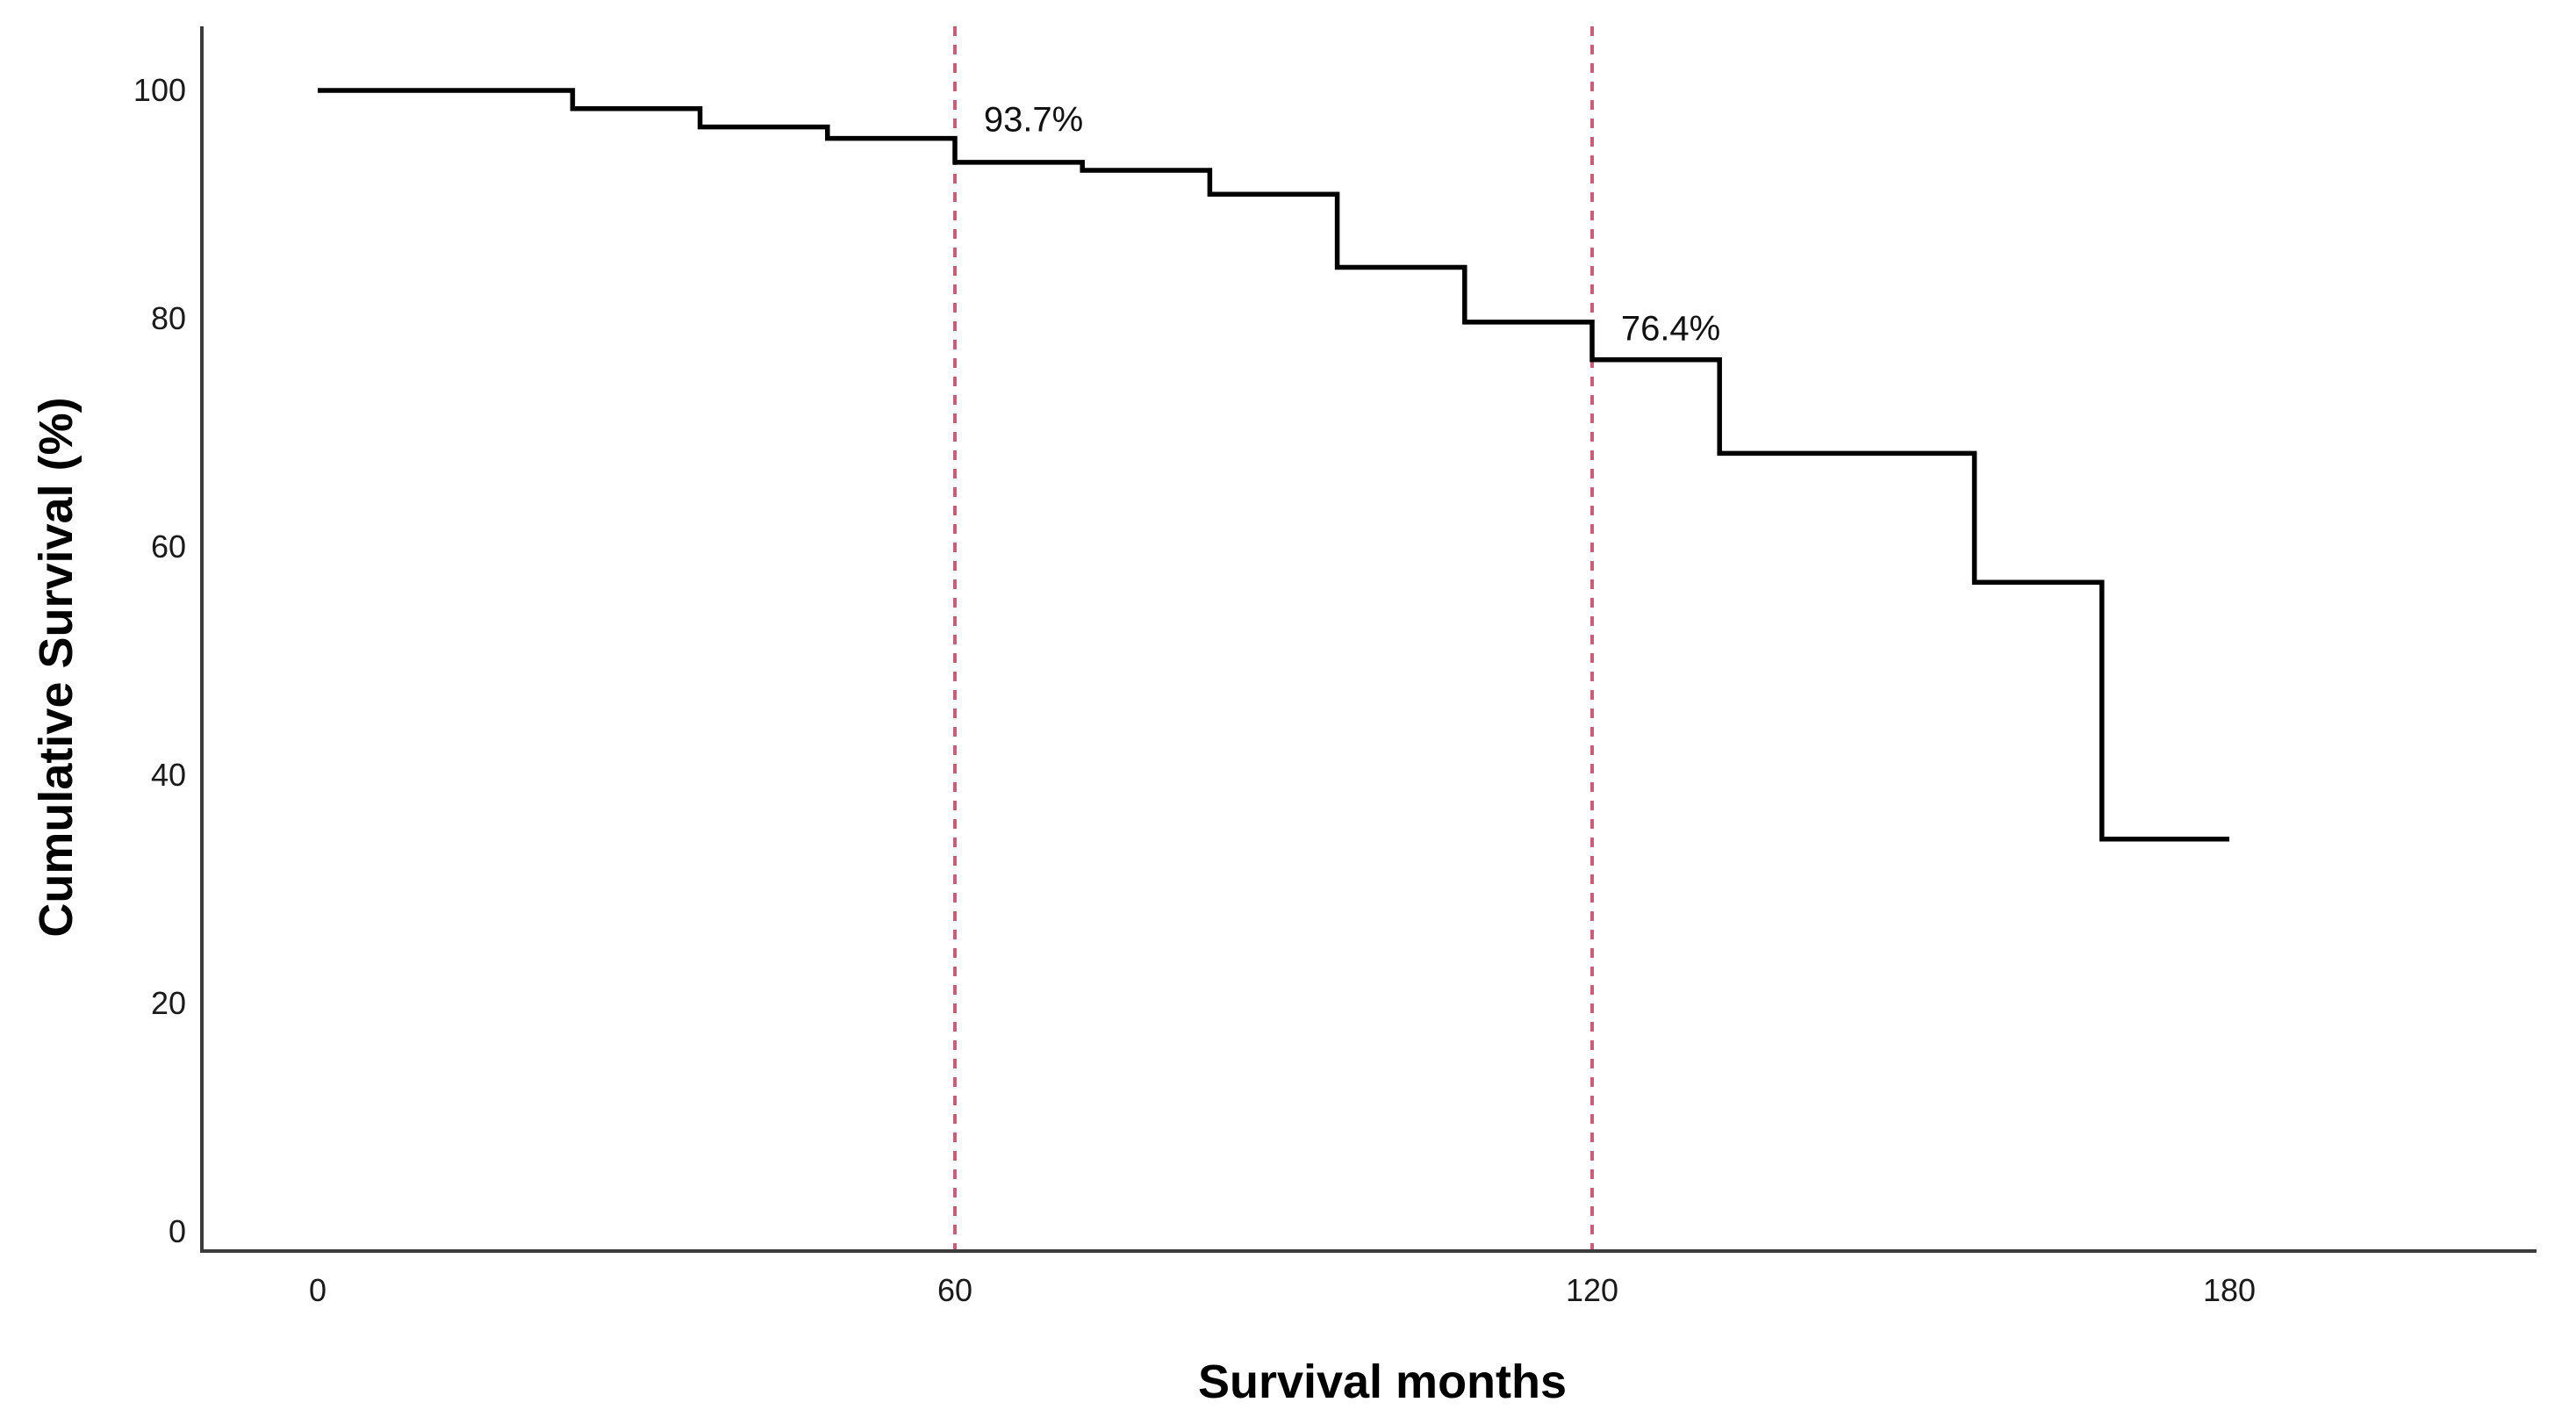 The image size is (2576, 1424). What do you see at coordinates (1033, 121) in the screenshot?
I see `annotation-93.7%: 93.7%` at bounding box center [1033, 121].